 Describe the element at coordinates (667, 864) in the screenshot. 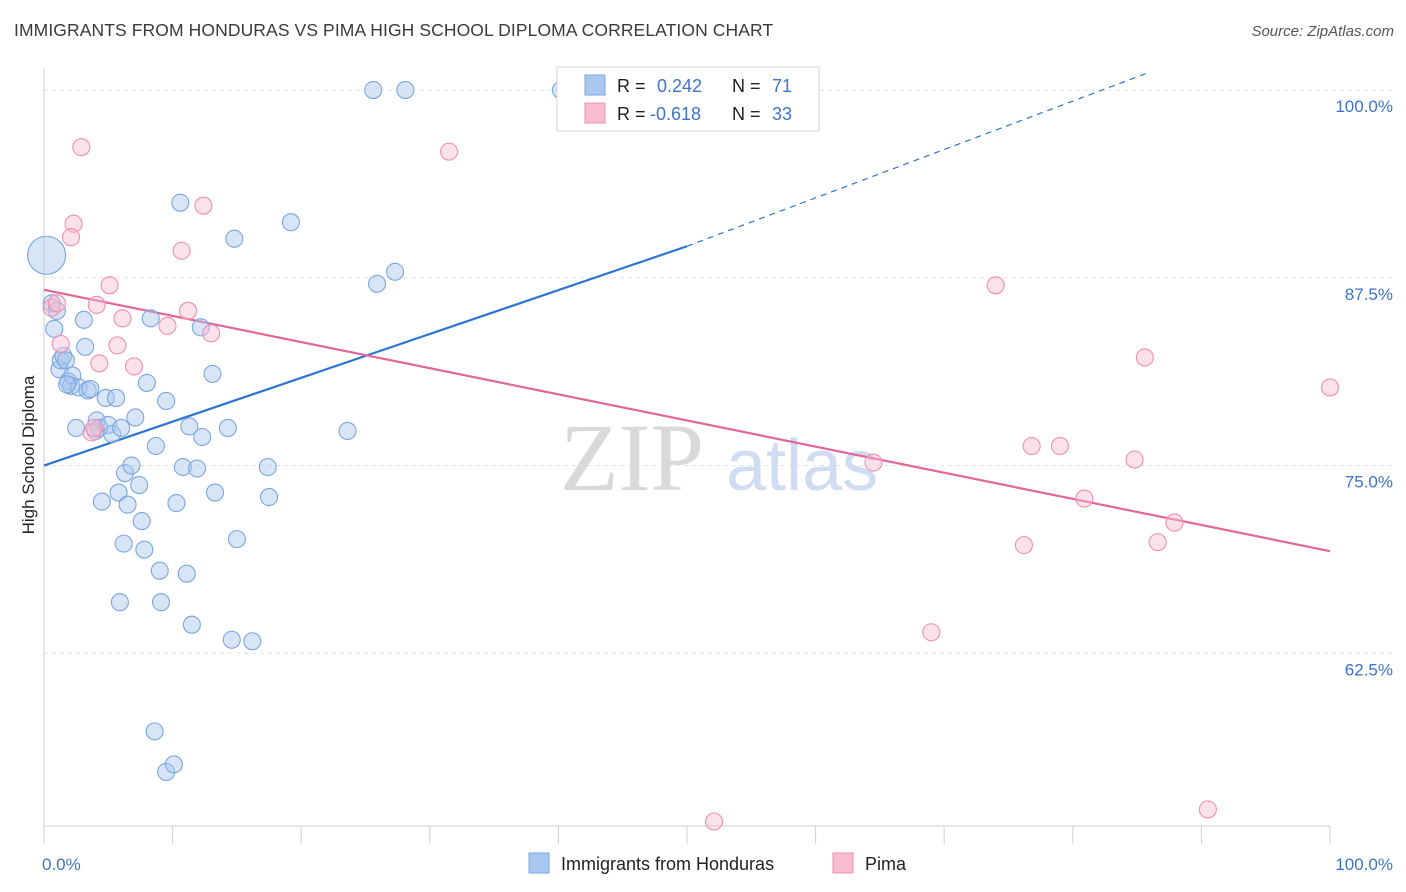

I see `bottom-legend-label-honduras: Immigrants from Honduras` at that location.